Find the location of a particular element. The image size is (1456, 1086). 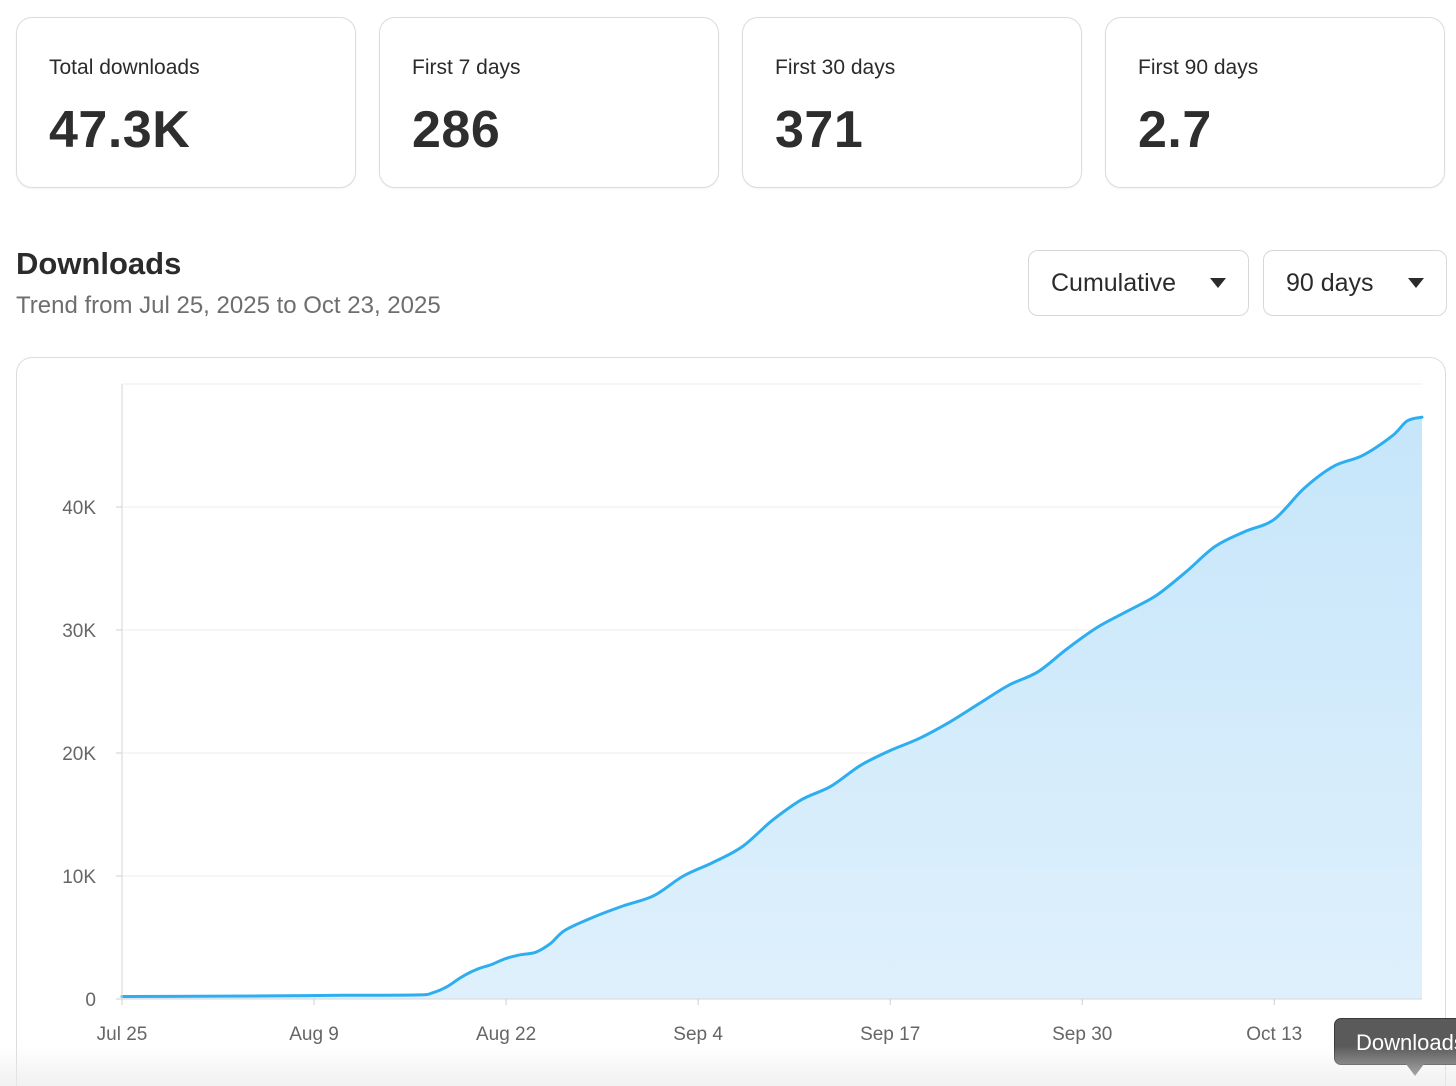

stat-label: Total downloads is located at coordinates (124, 67).